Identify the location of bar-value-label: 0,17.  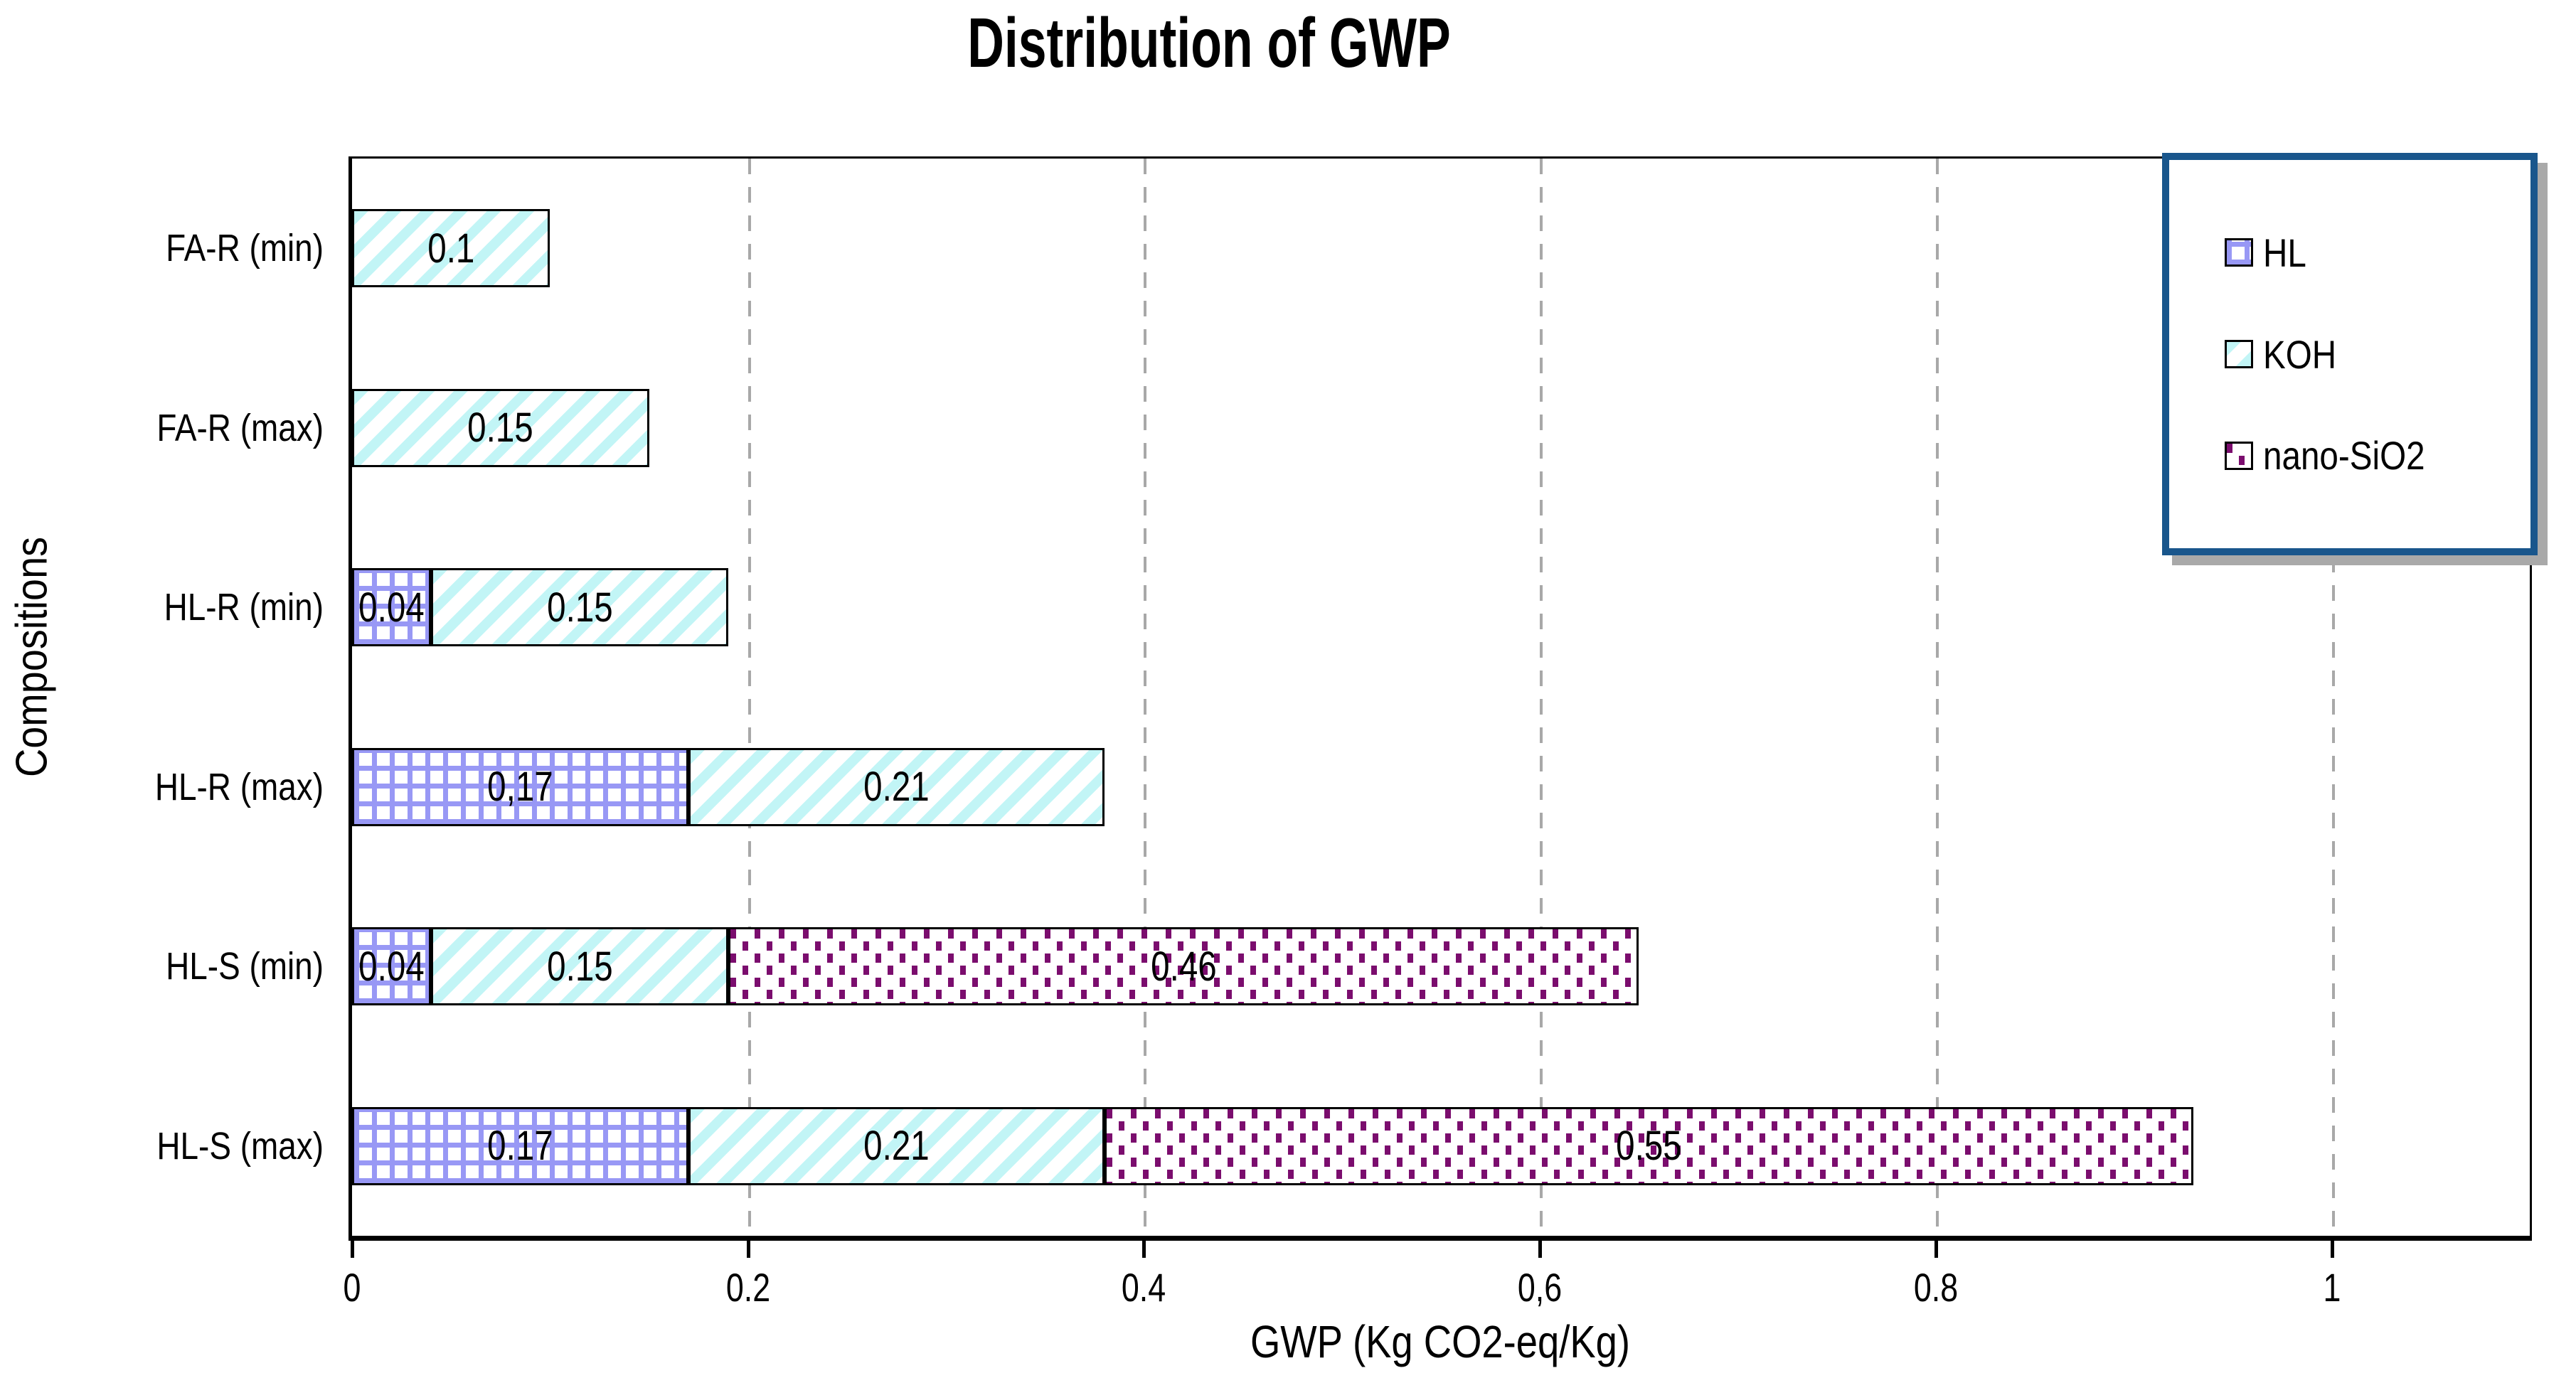
(520, 787).